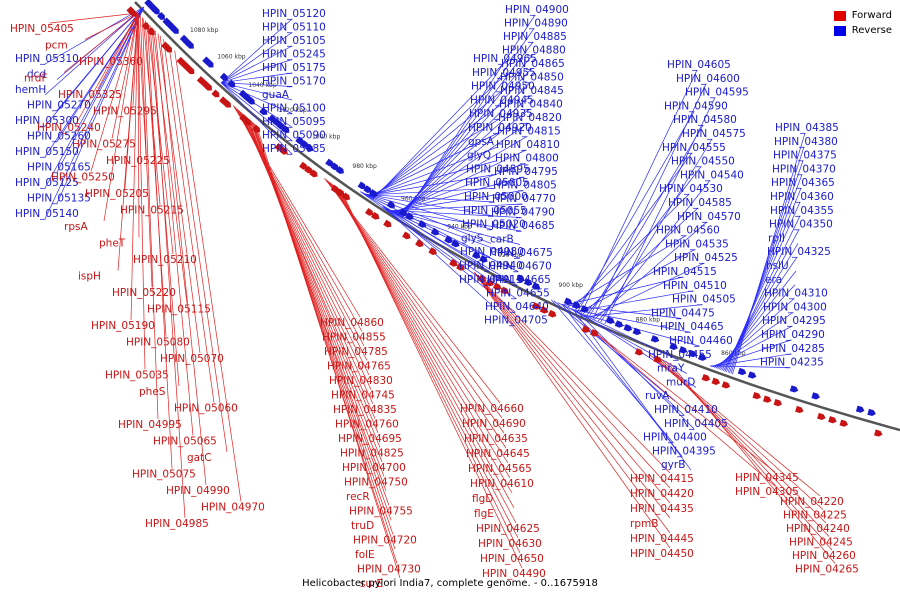  I want to click on forward-gene-label: HPIN_04855, so click(354, 338).